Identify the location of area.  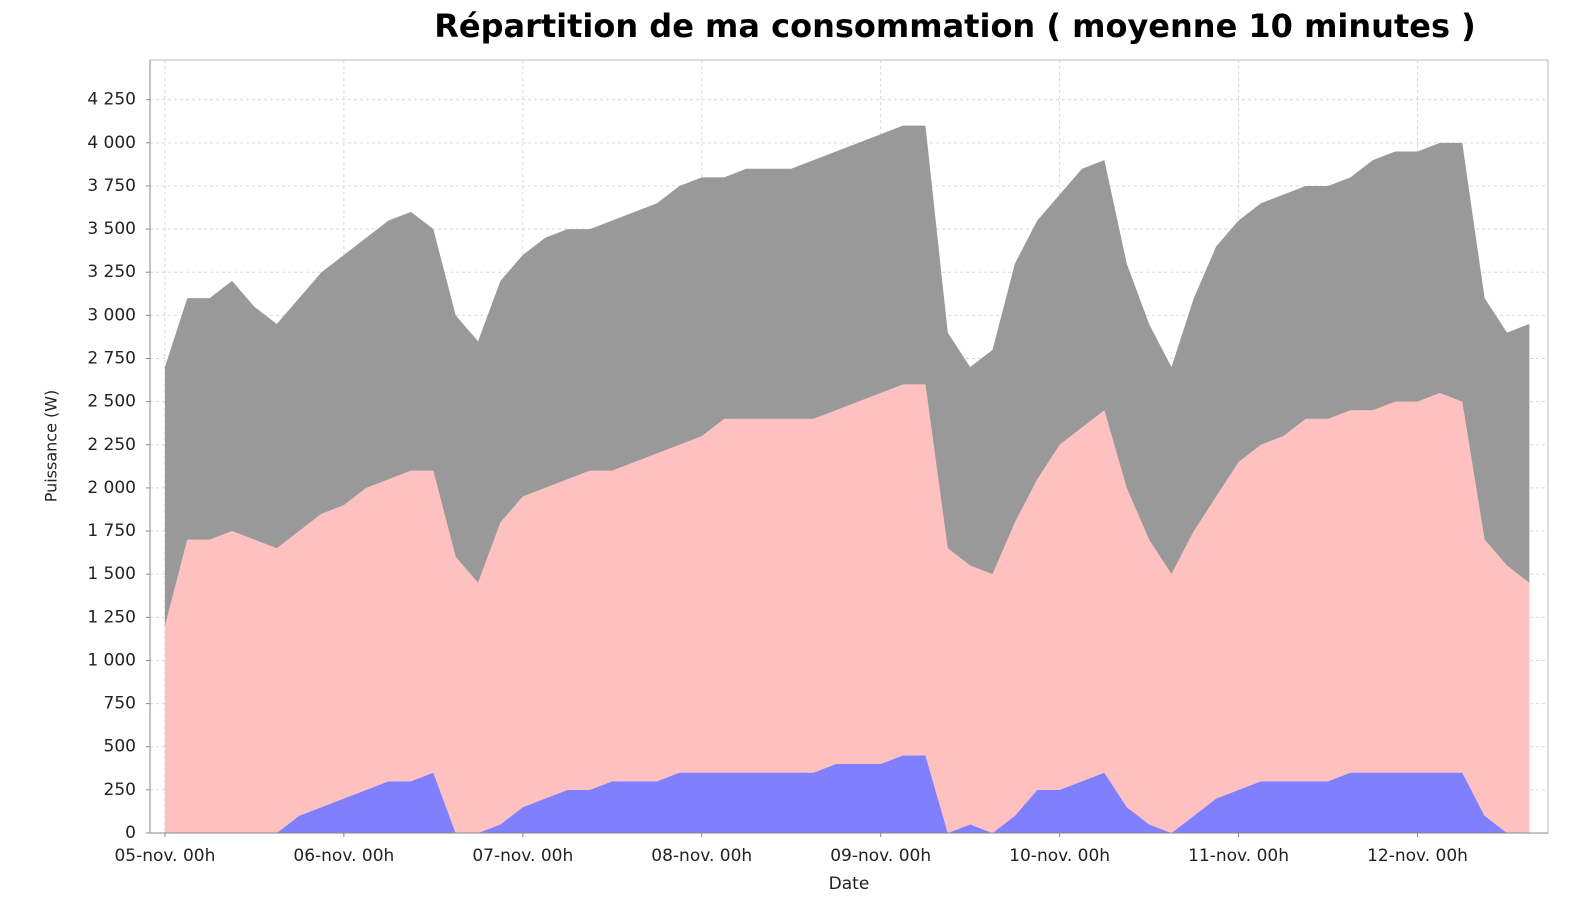
(847, 794).